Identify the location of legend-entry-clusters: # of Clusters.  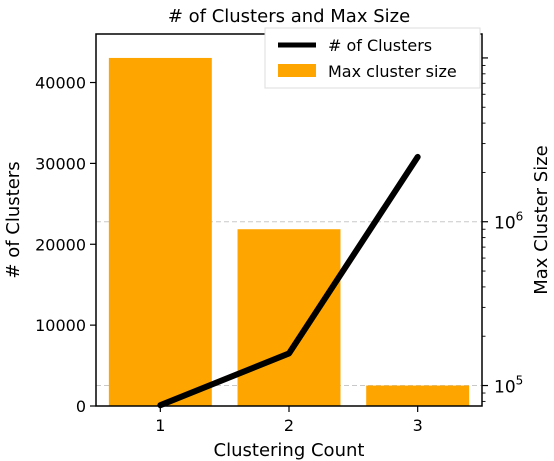
(380, 45).